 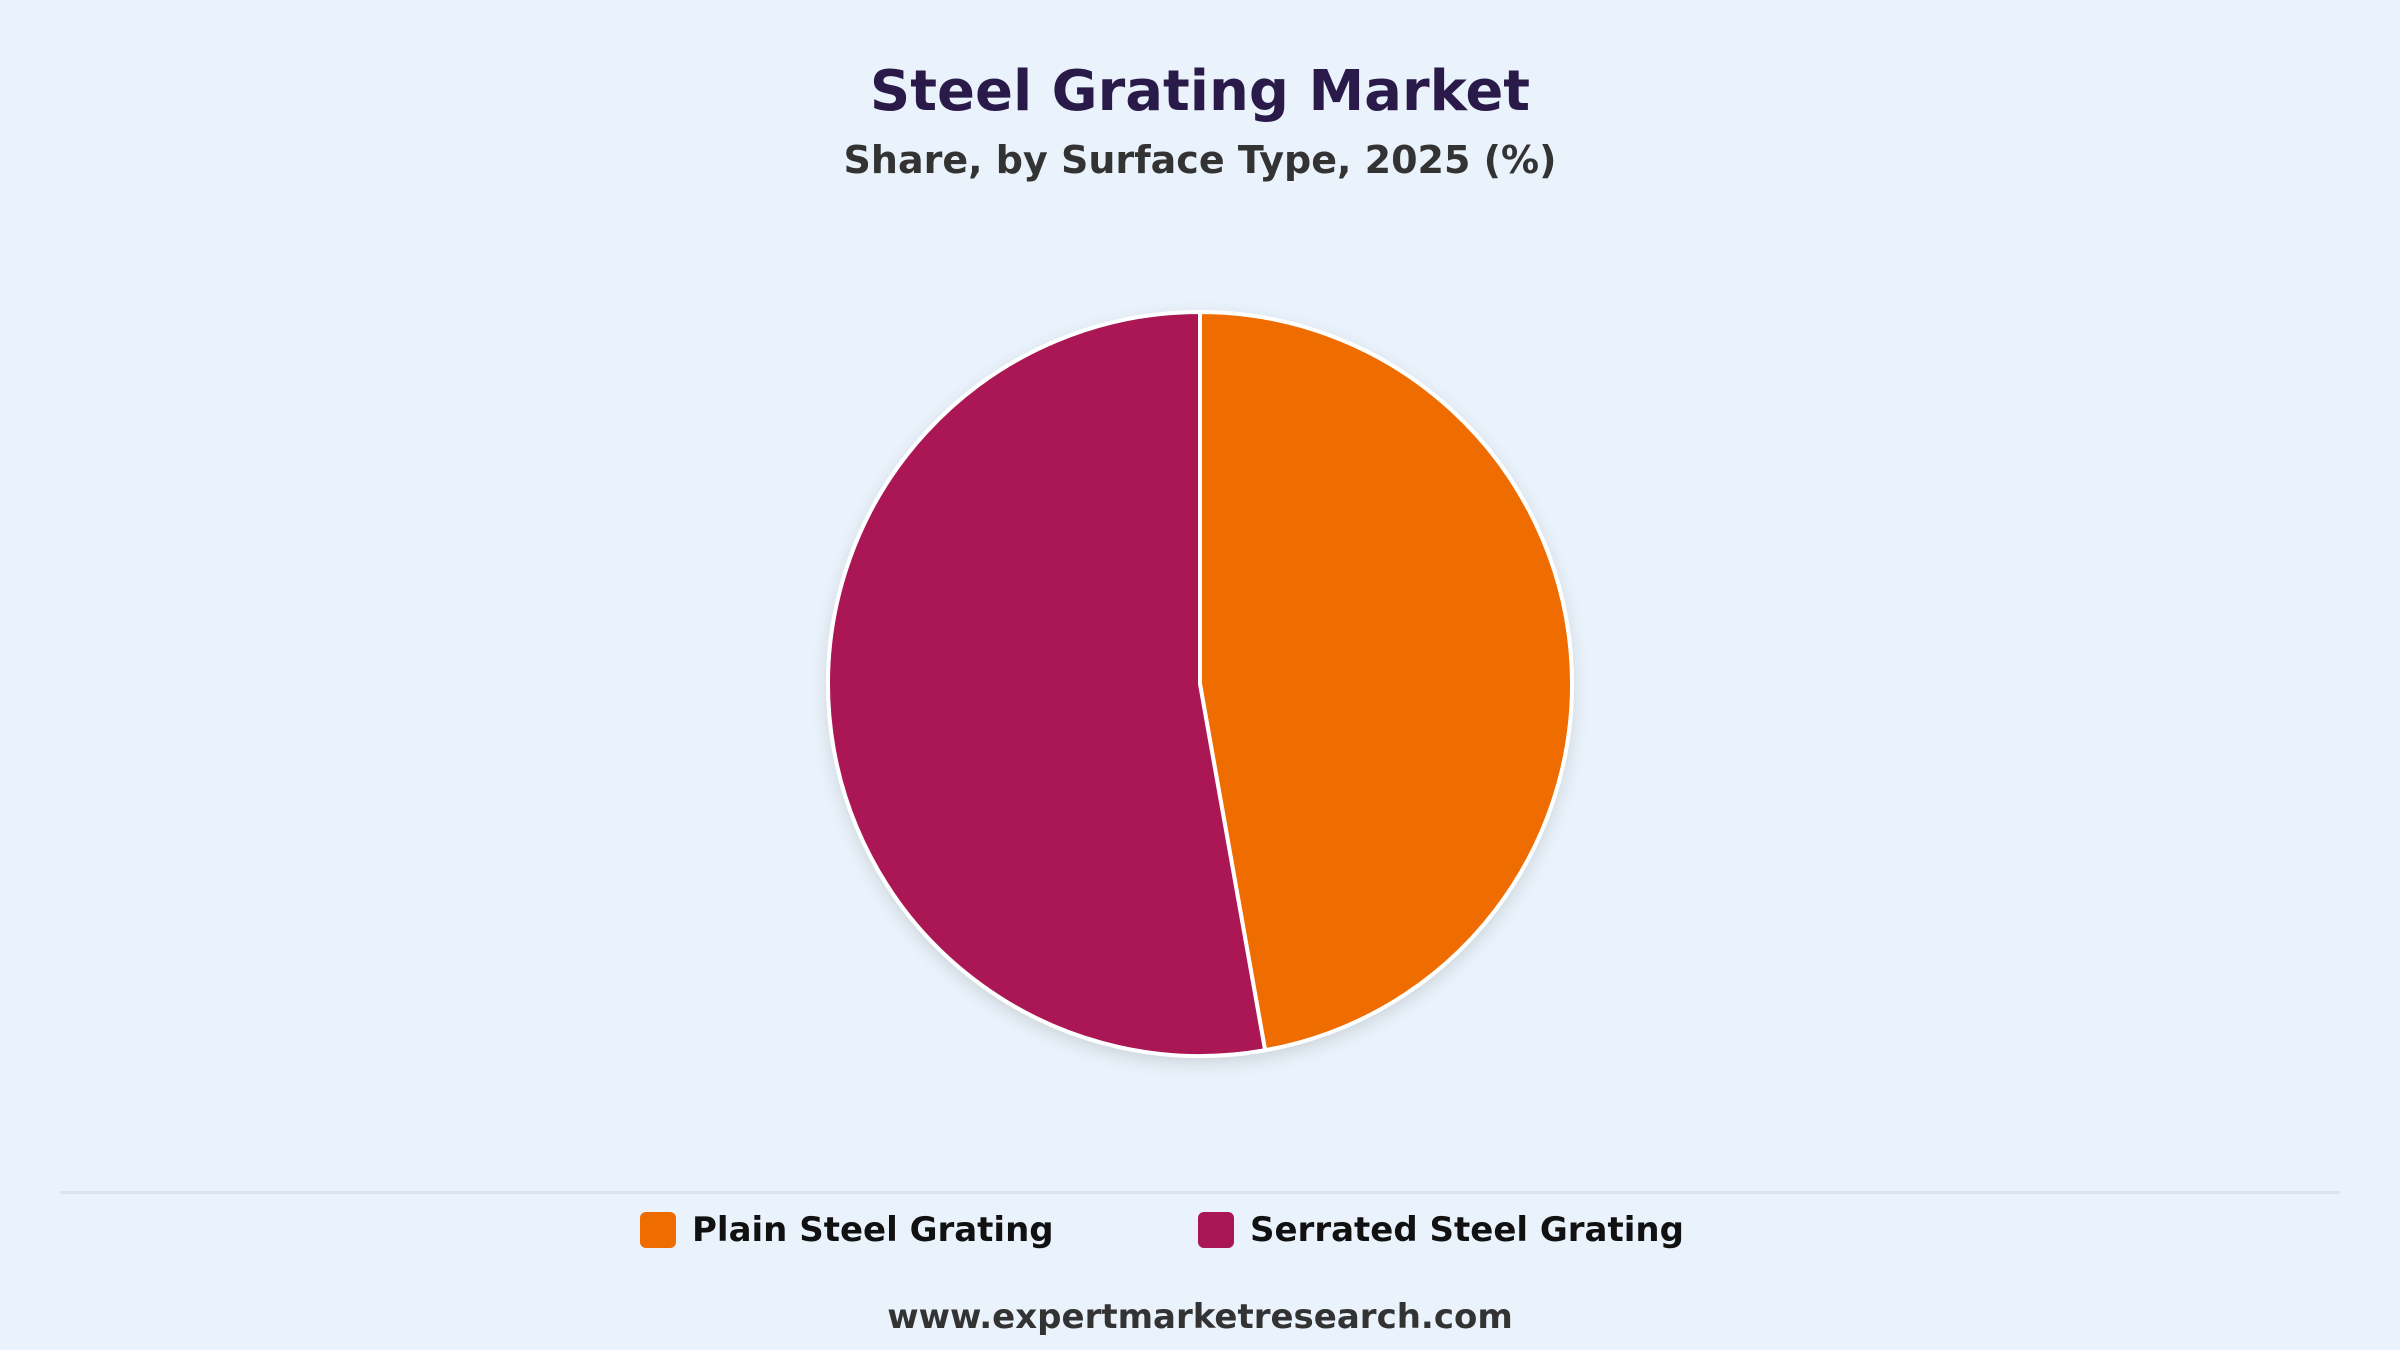 I want to click on legend-label-plain: Plain Steel Grating, so click(x=873, y=1230).